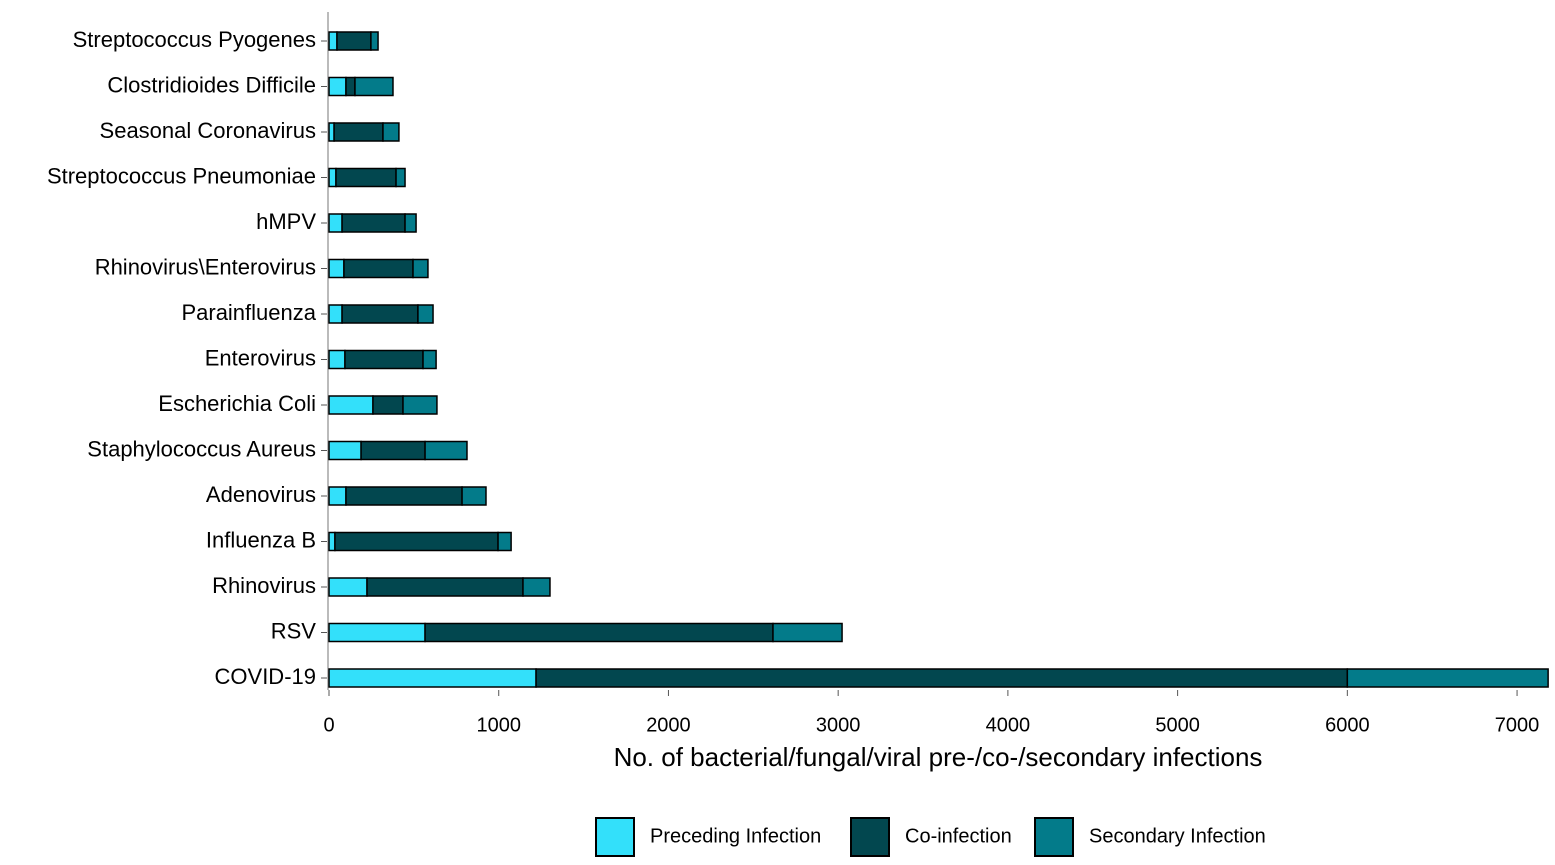 This screenshot has width=1555, height=865. Describe the element at coordinates (260, 357) in the screenshot. I see `y-tick-label: Enterovirus` at that location.